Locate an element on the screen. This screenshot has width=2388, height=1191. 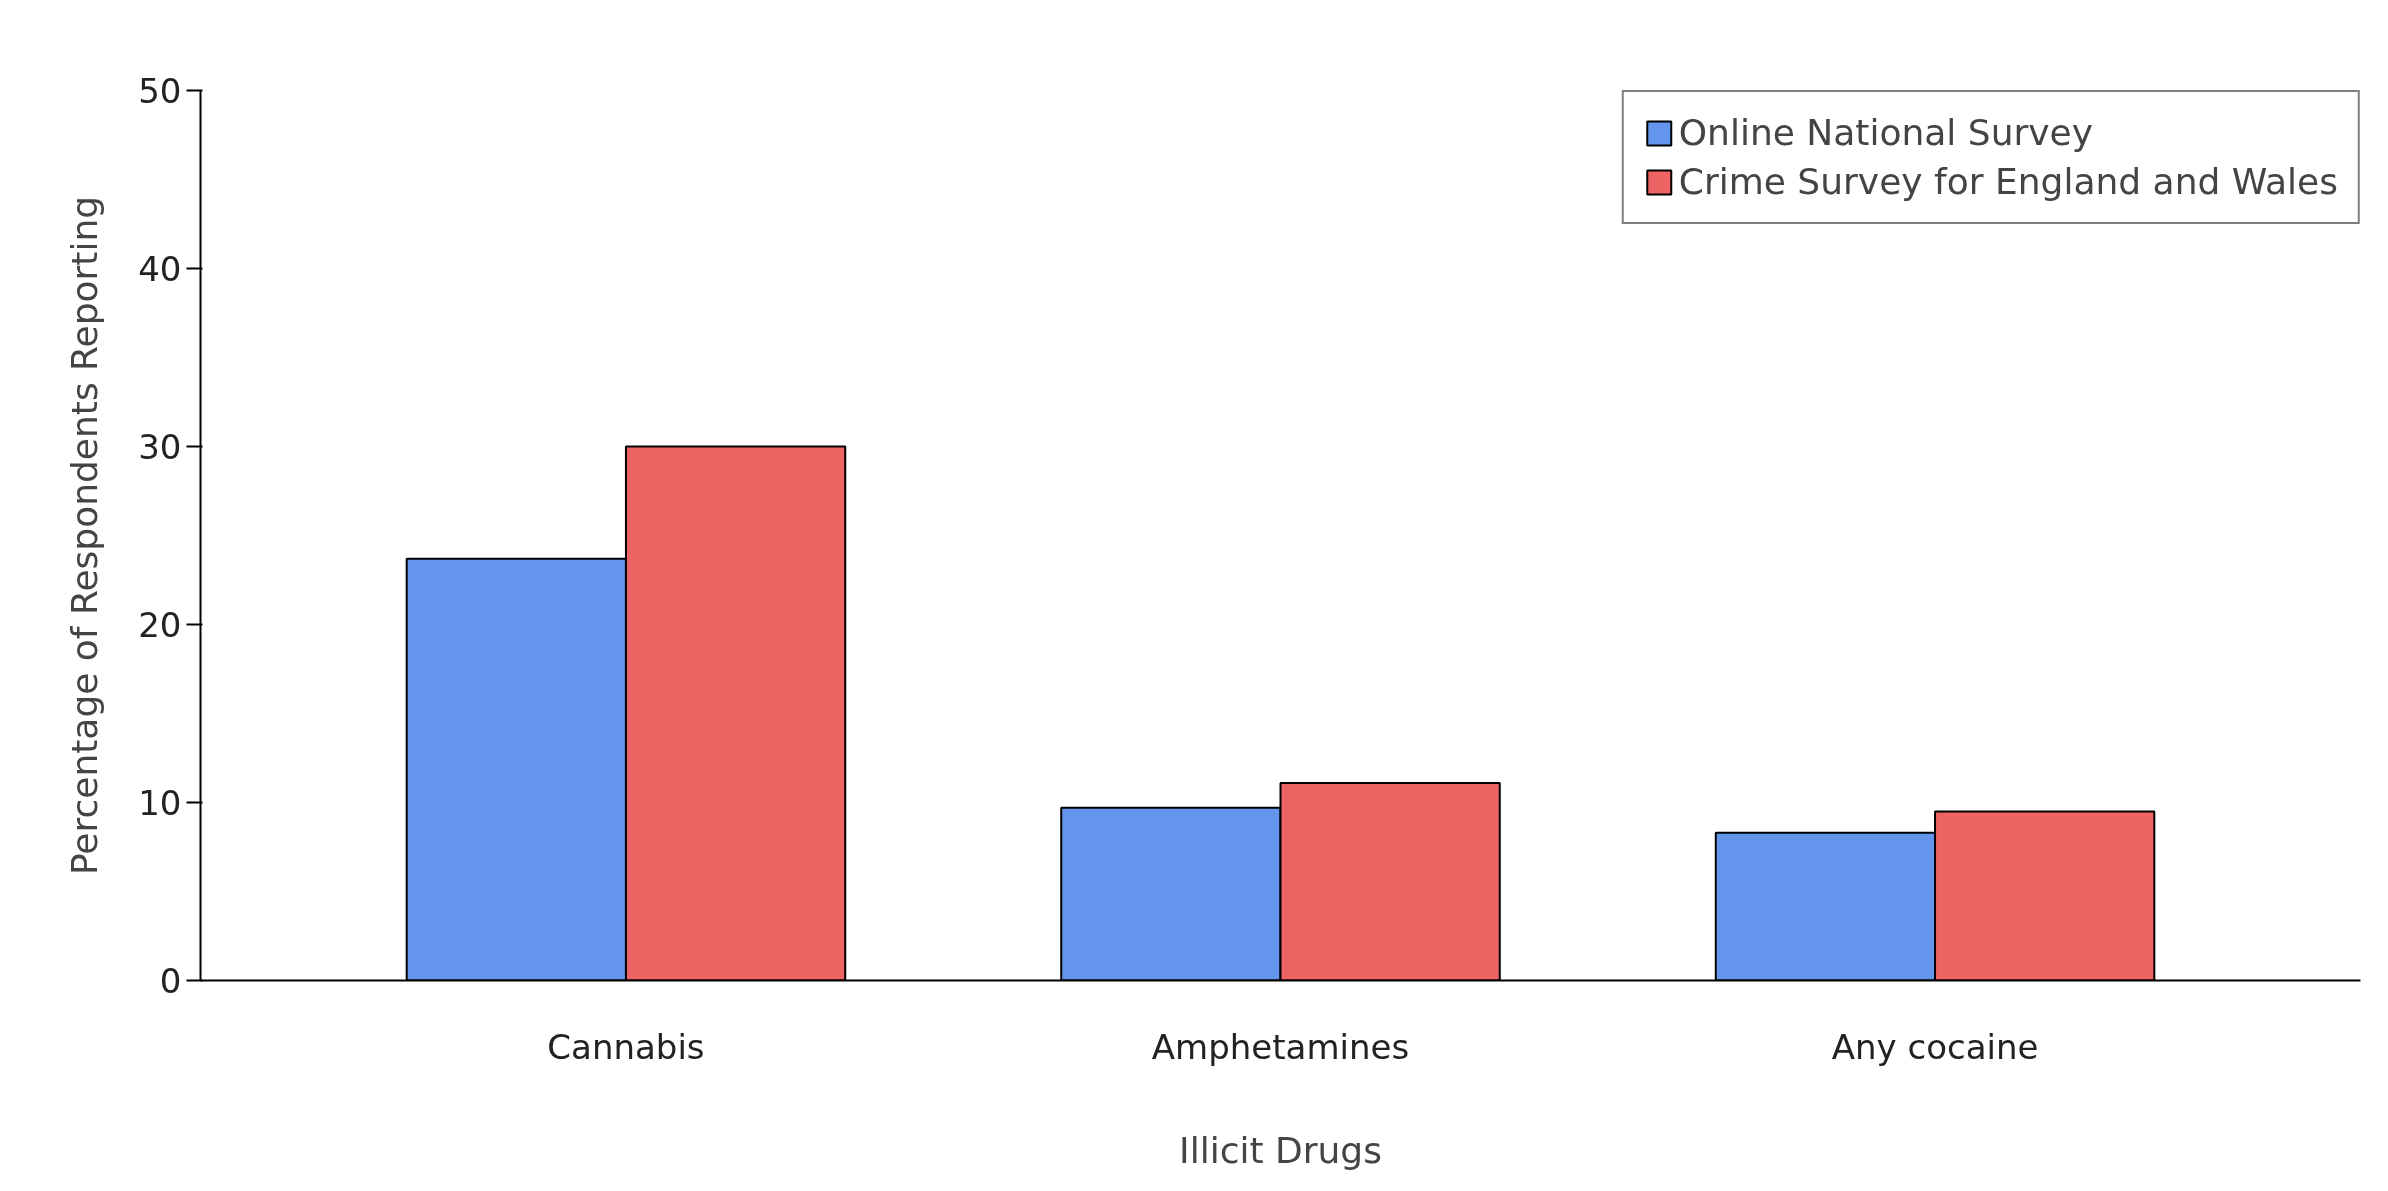
y-tick-label: 30 is located at coordinates (160, 447).